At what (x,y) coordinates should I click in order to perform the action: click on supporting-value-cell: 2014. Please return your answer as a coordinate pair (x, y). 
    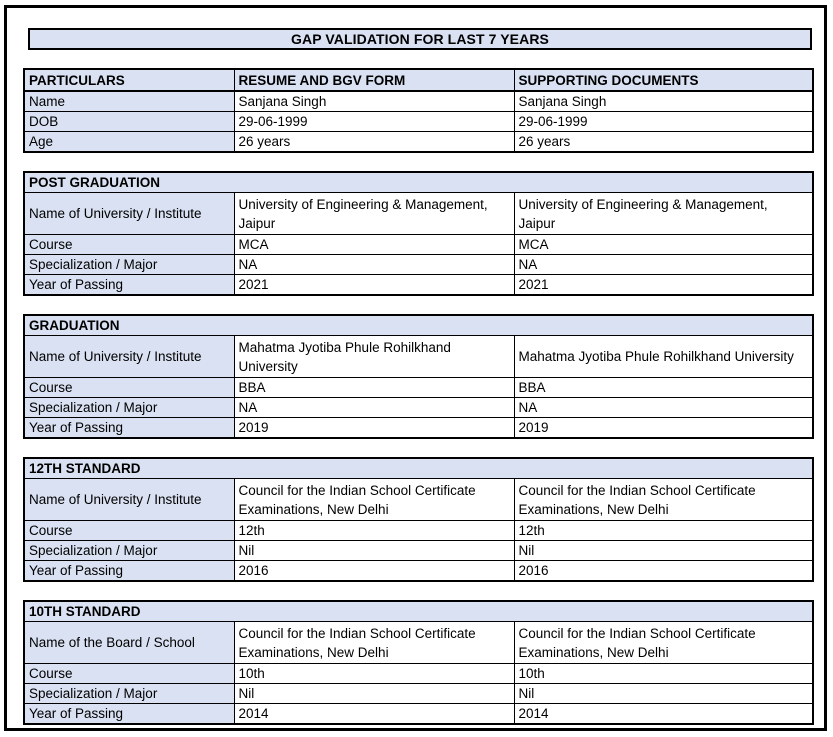
    Looking at the image, I should click on (663, 714).